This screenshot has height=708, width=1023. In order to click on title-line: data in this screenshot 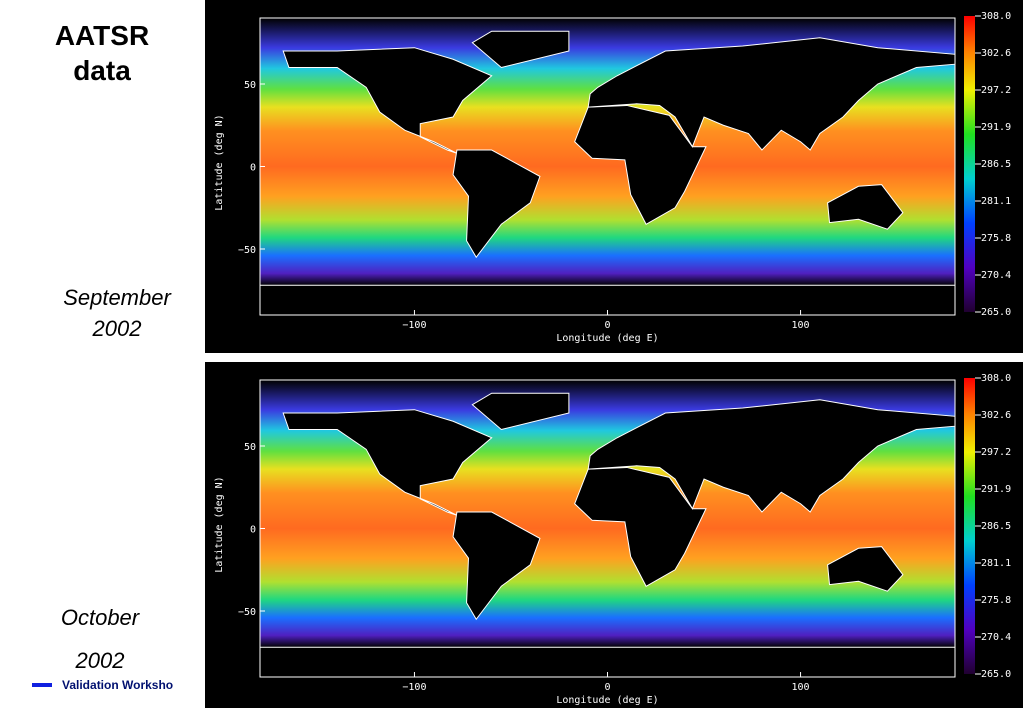, I will do `click(102, 70)`.